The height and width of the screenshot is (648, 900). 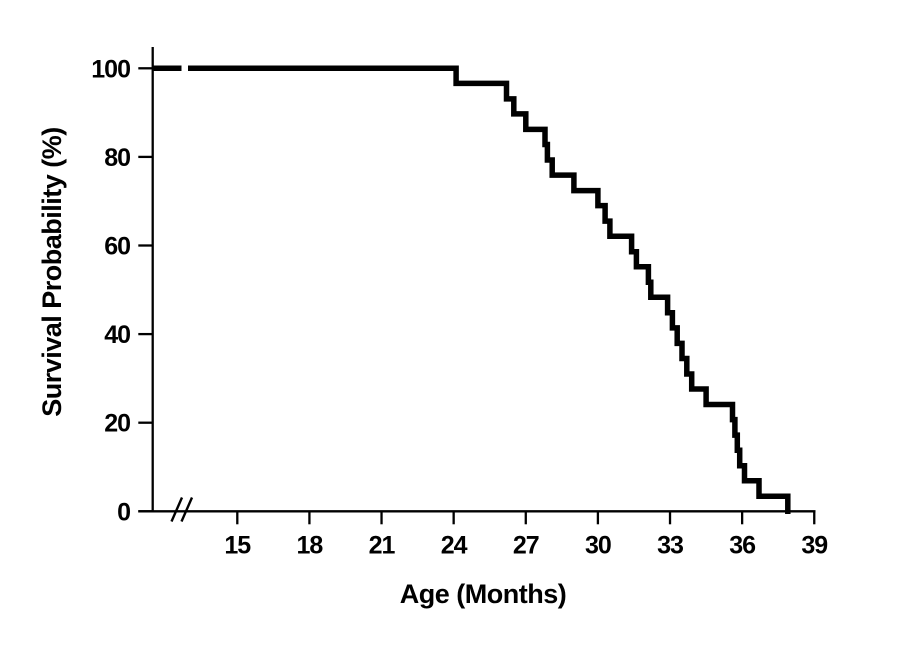 What do you see at coordinates (526, 546) in the screenshot?
I see `x-tick-label: 27` at bounding box center [526, 546].